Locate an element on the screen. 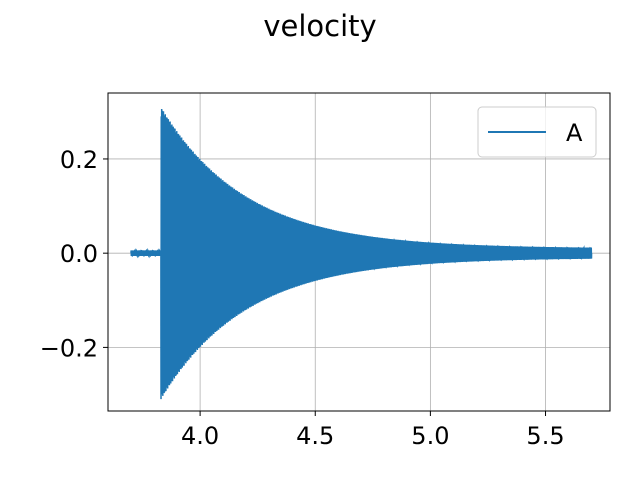 Image resolution: width=640 pixels, height=480 pixels. x-axis: 4.0 4.5 5.0 5.5 is located at coordinates (373, 430).